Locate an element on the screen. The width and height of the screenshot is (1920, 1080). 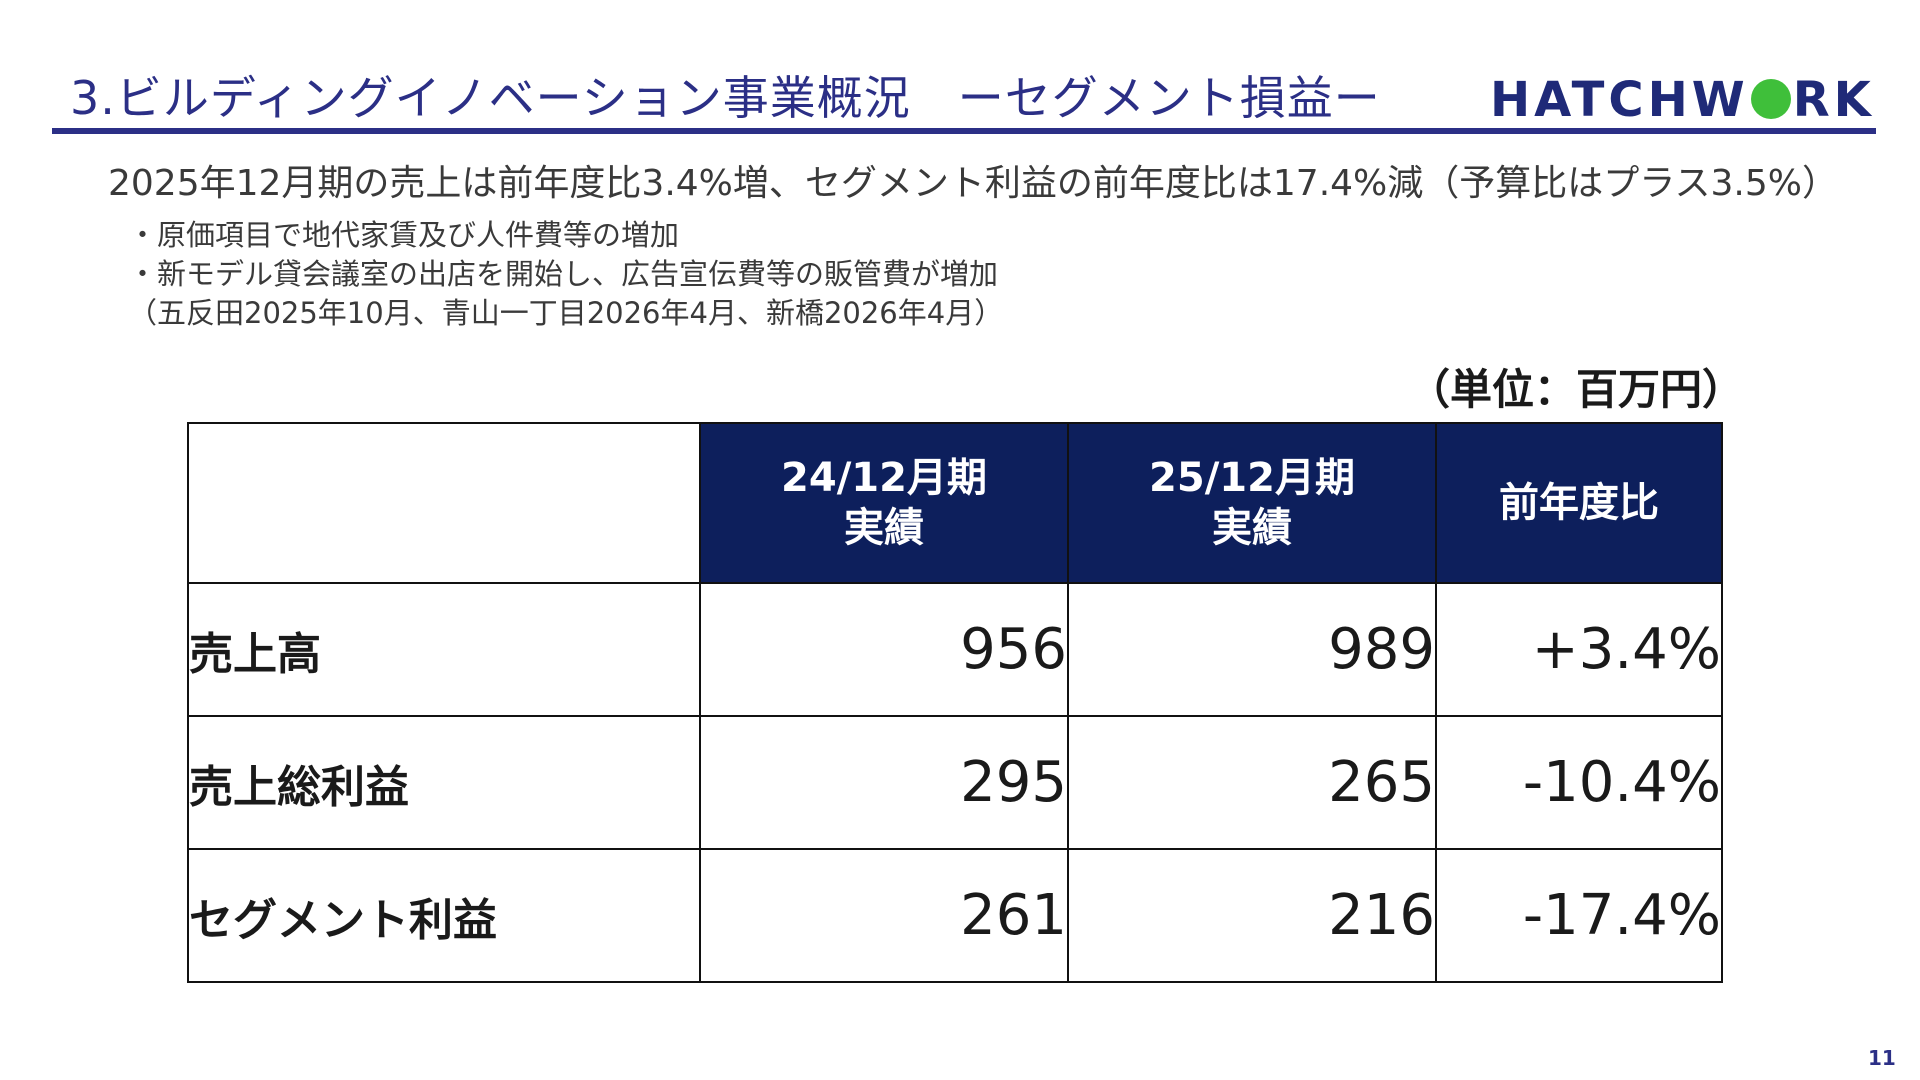
header-cell-yoy: 前年度比 is located at coordinates (1579, 503).